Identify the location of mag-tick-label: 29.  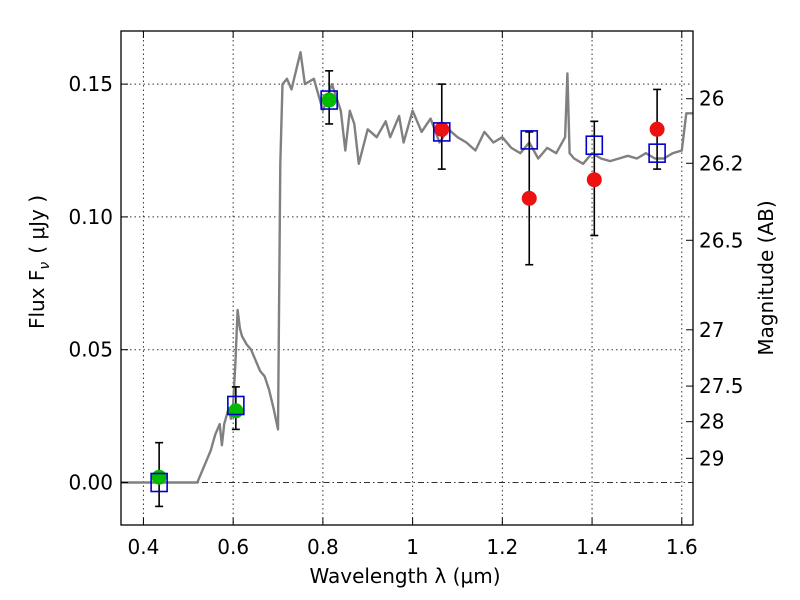
(711, 458).